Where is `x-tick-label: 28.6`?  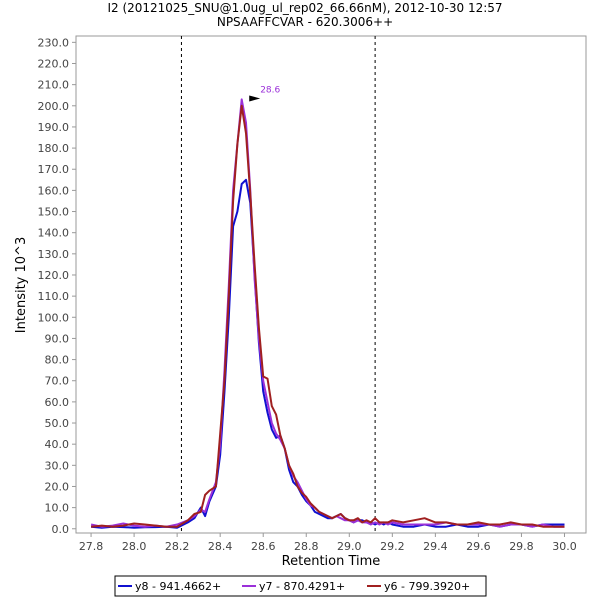 x-tick-label: 28.6 is located at coordinates (263, 546).